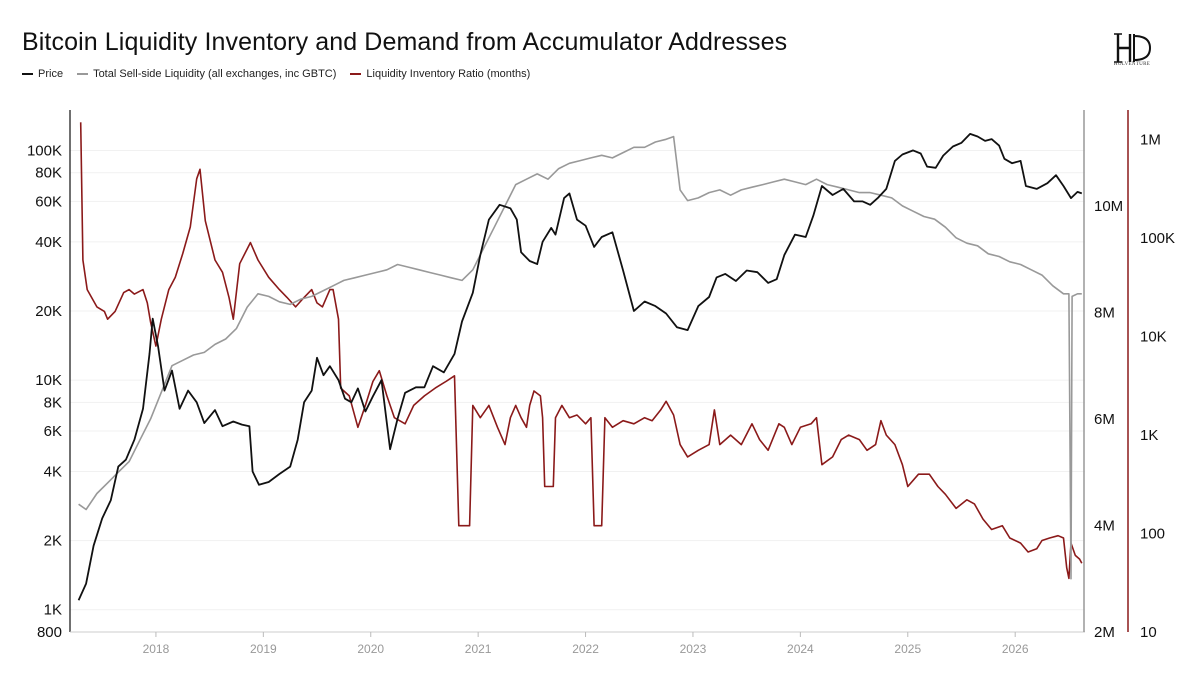  I want to click on liquidity-tick-label: 6M, so click(1104, 419).